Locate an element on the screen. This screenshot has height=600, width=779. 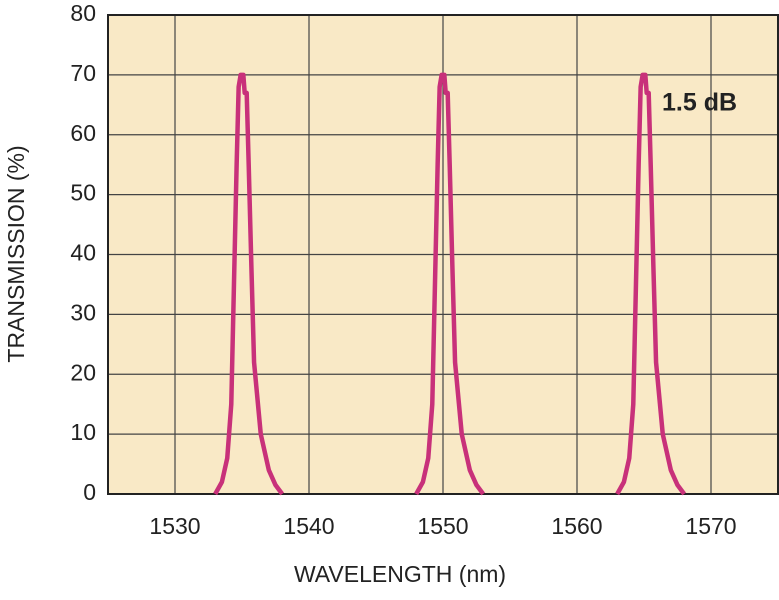
y-tick-label: 40 is located at coordinates (83, 253).